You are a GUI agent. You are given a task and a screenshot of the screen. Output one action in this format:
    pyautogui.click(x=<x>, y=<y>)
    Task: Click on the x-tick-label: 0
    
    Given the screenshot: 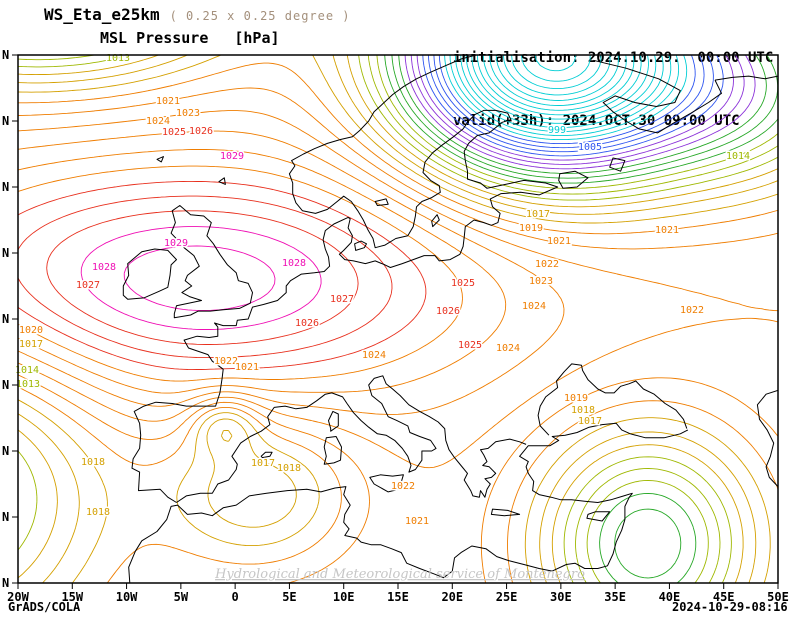 What is the action you would take?
    pyautogui.click(x=235, y=597)
    